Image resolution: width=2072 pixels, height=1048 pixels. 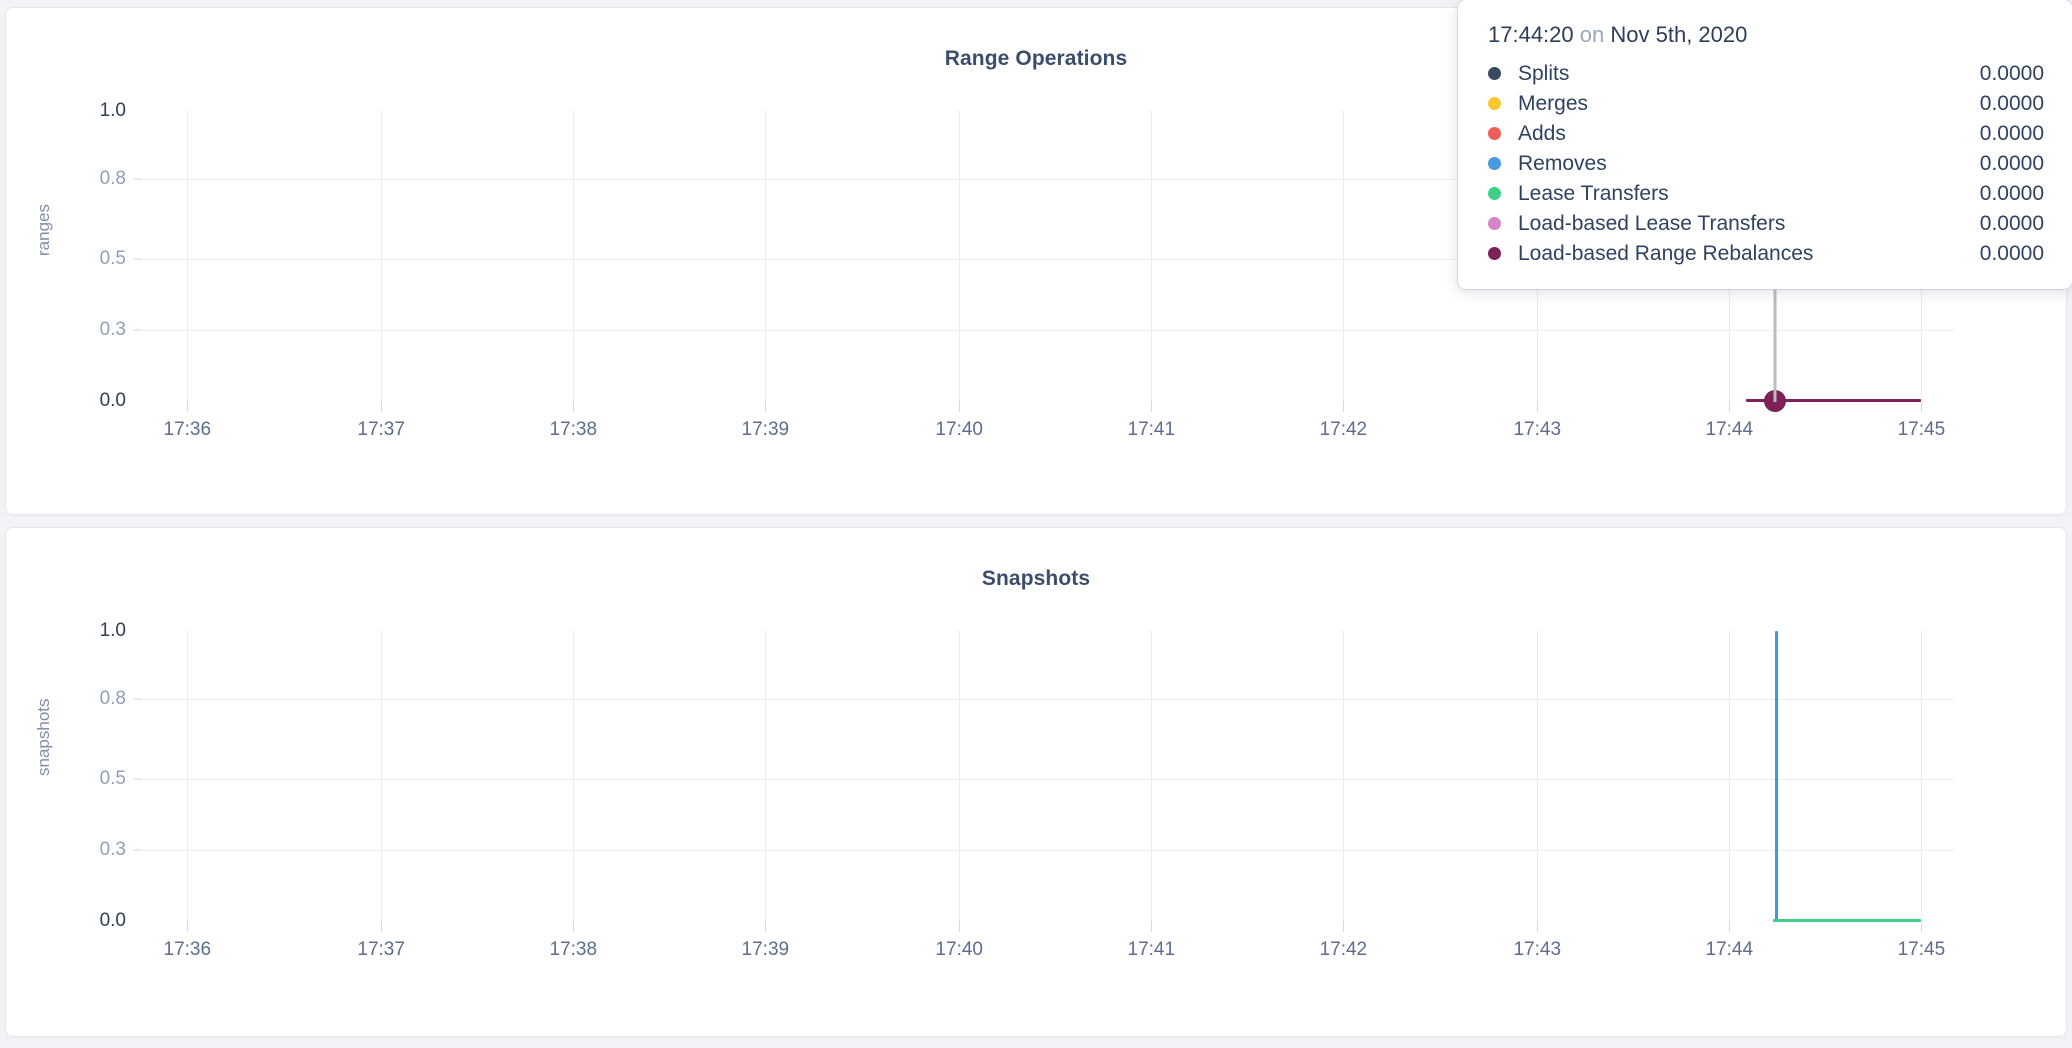 What do you see at coordinates (112, 110) in the screenshot?
I see `y-tick-label: 1.0` at bounding box center [112, 110].